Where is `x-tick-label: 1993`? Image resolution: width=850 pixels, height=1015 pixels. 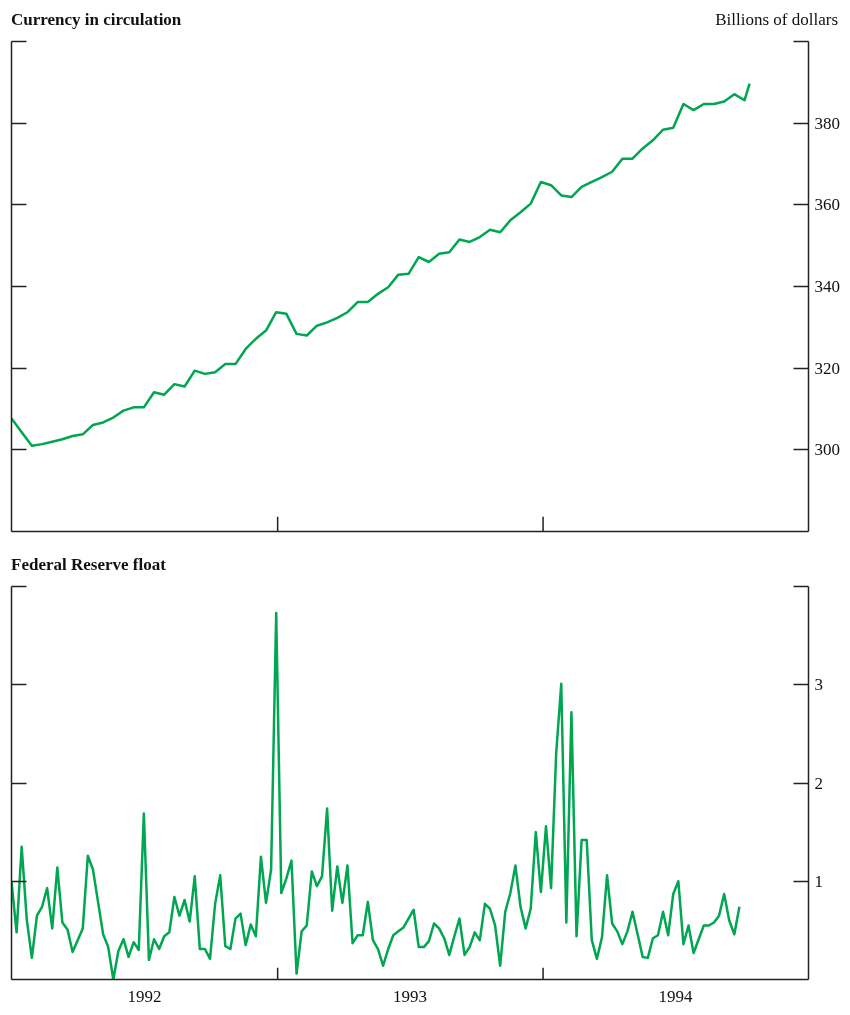
x-tick-label: 1993 is located at coordinates (410, 996).